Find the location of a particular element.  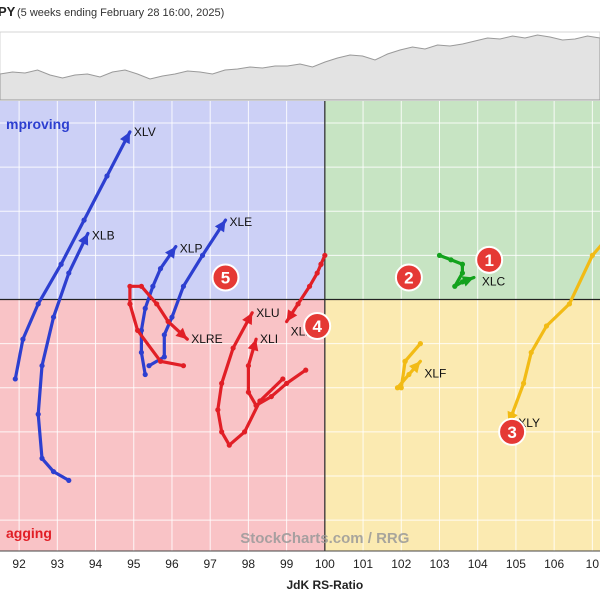

x-tick-label: 104 is located at coordinates (478, 564).